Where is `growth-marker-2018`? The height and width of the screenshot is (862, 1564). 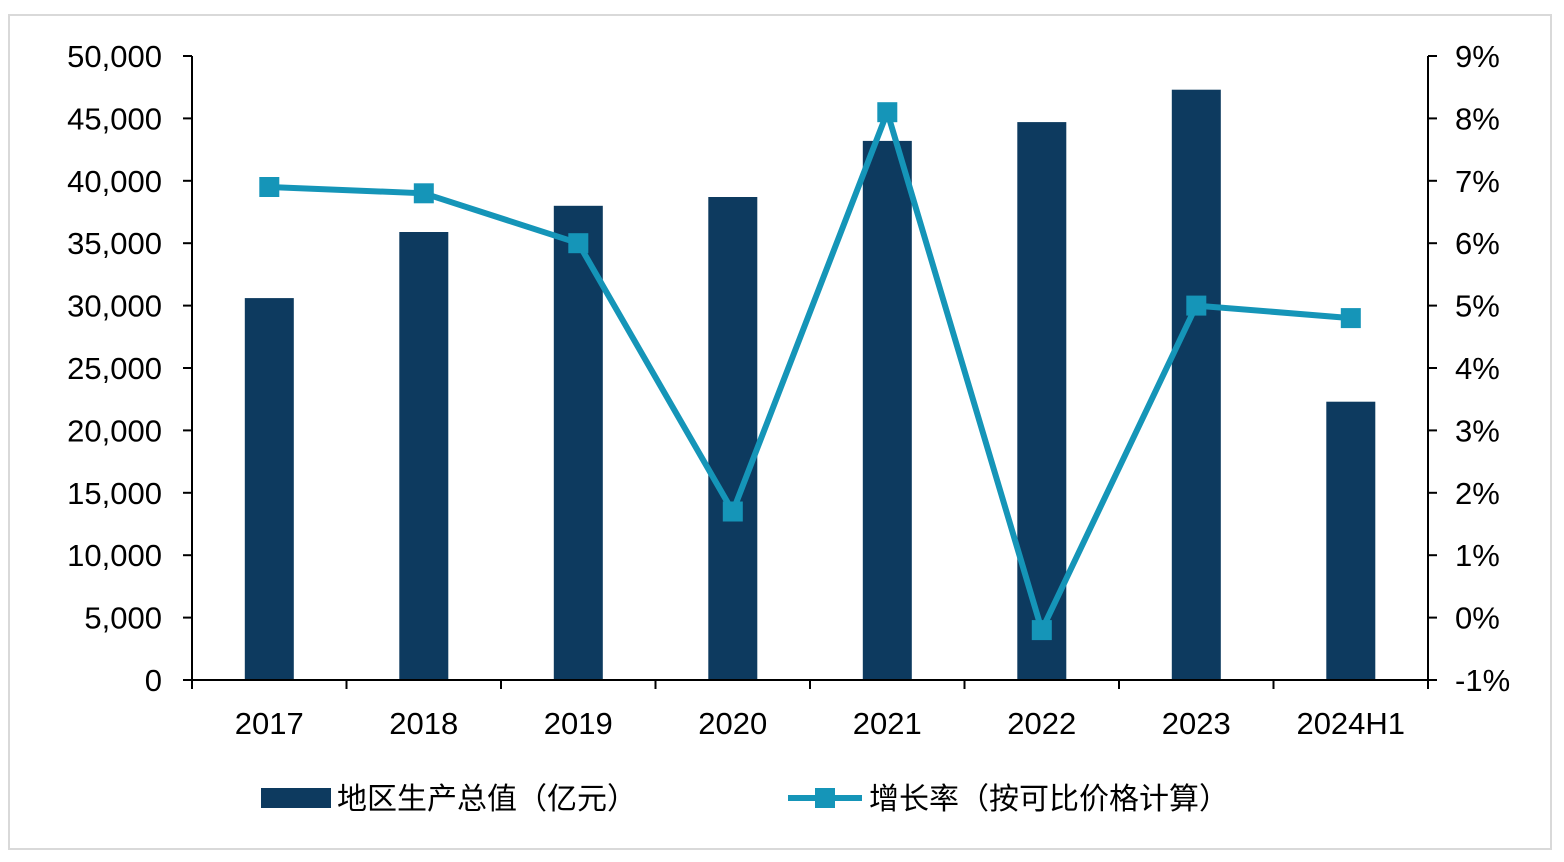 growth-marker-2018 is located at coordinates (423, 193).